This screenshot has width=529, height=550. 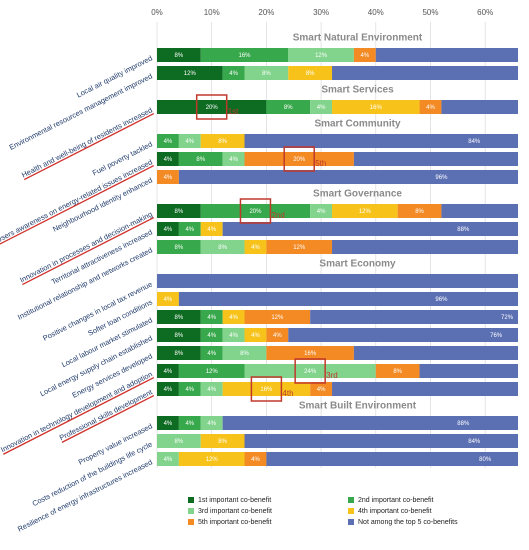 What do you see at coordinates (496, 336) in the screenshot?
I see `data-label: 76%` at bounding box center [496, 336].